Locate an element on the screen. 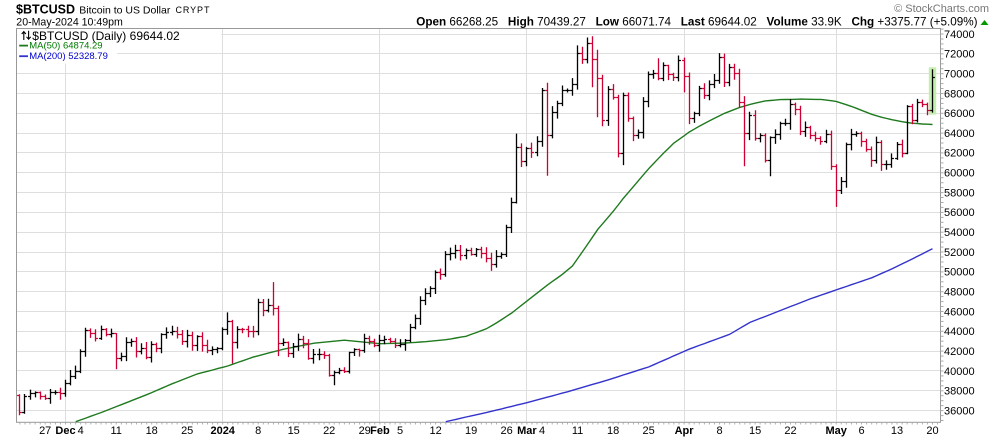  svg-text: 29 is located at coordinates (365, 431).